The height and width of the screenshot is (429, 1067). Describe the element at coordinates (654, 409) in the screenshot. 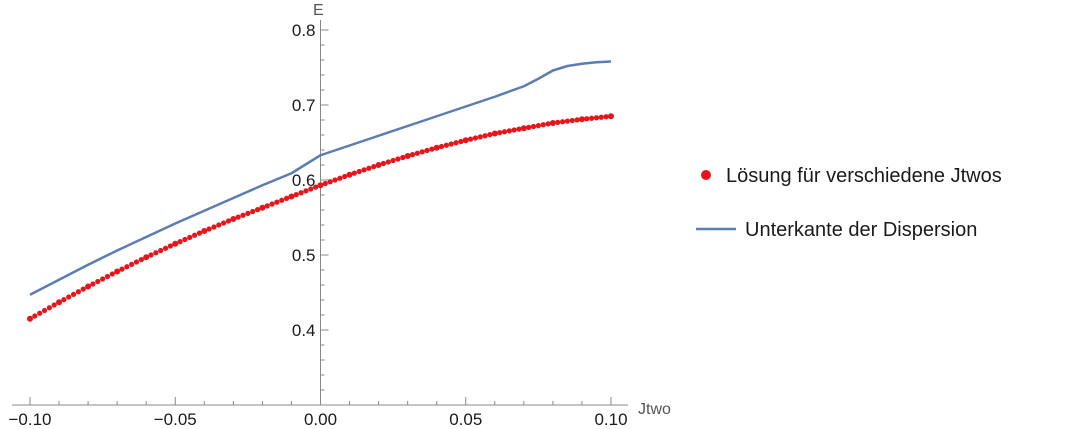

I see `x-axis-label: Jtwo` at that location.